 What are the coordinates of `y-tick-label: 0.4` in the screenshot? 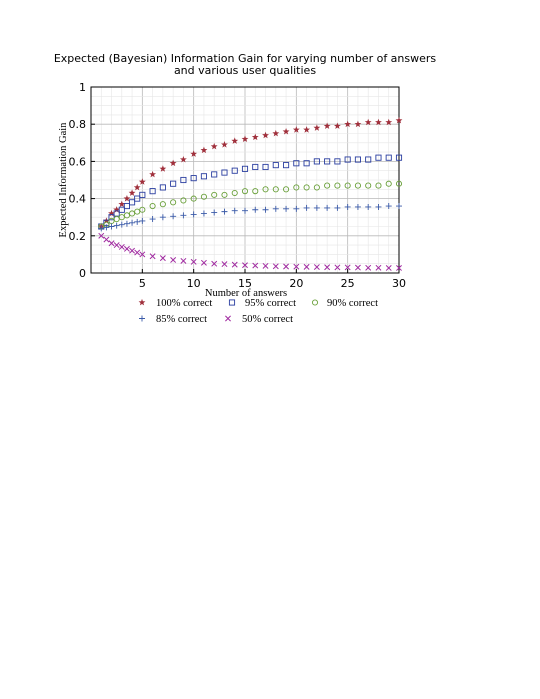 It's located at (78, 199).